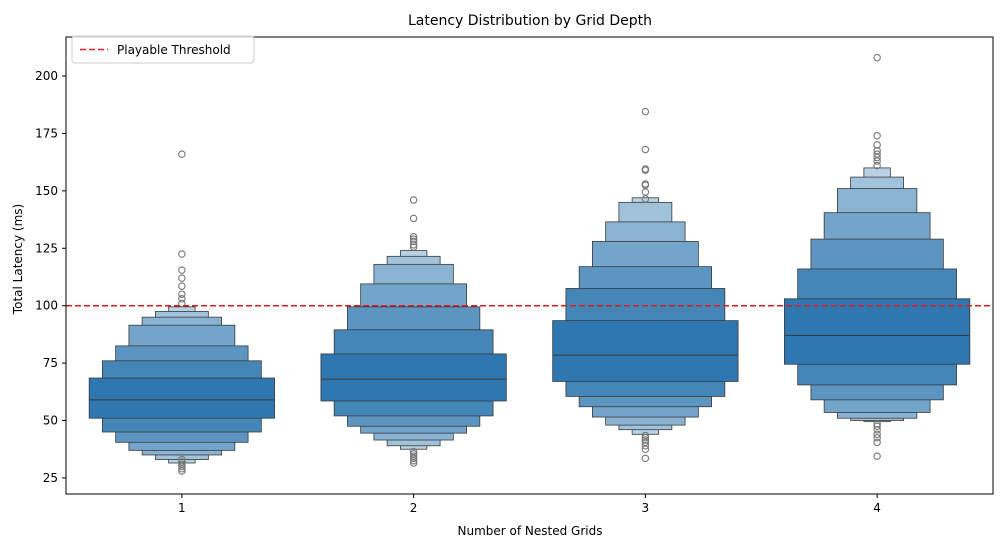 This screenshot has height=547, width=1005. Describe the element at coordinates (414, 508) in the screenshot. I see `x-tick-label-2: 2` at that location.